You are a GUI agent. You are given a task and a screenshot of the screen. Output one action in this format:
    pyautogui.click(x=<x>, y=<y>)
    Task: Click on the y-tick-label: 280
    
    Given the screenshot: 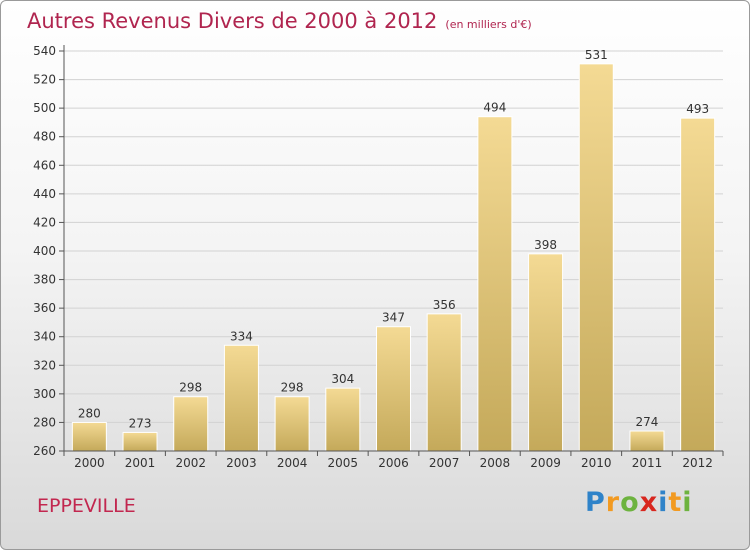 What is the action you would take?
    pyautogui.click(x=44, y=422)
    